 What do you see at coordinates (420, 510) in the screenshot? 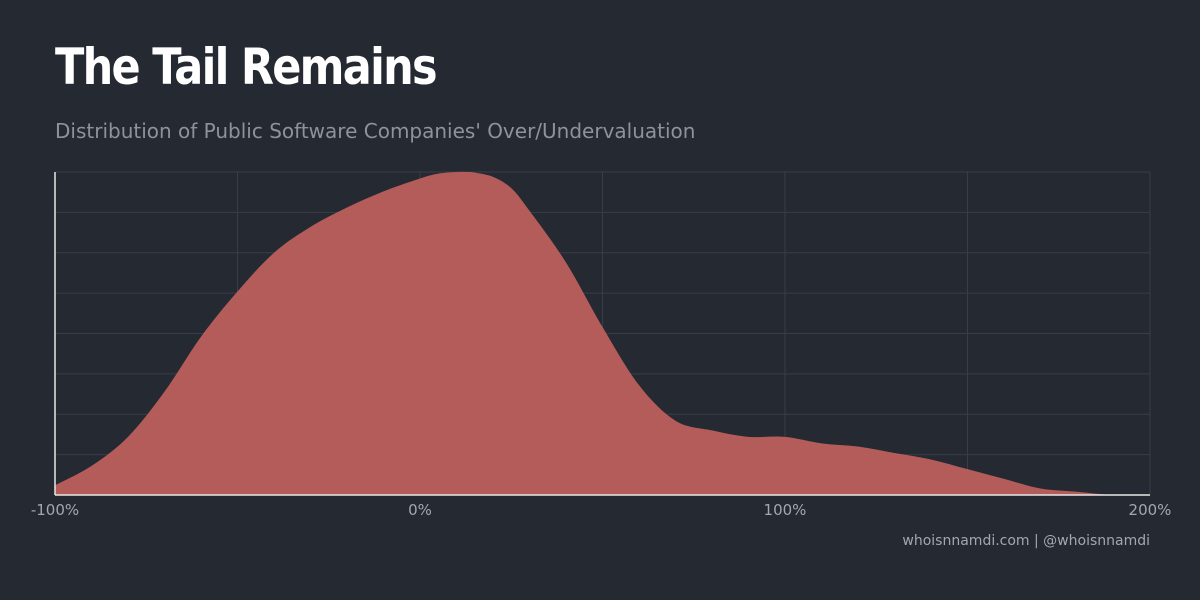
I see `x-tick-label: 0%` at bounding box center [420, 510].